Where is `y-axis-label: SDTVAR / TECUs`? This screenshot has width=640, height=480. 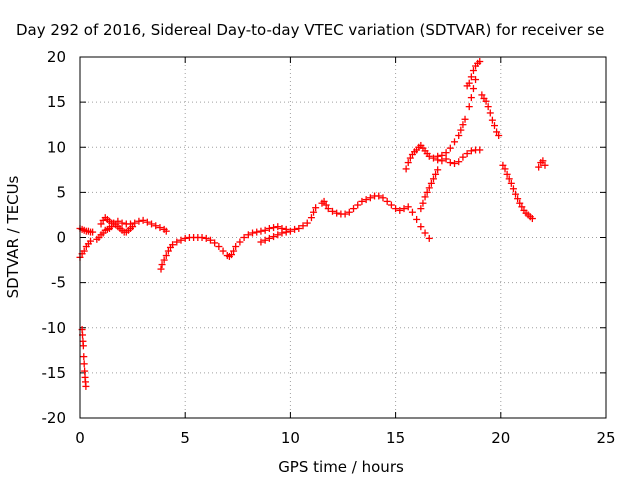
y-axis-label: SDTVAR / TECUs is located at coordinates (13, 236).